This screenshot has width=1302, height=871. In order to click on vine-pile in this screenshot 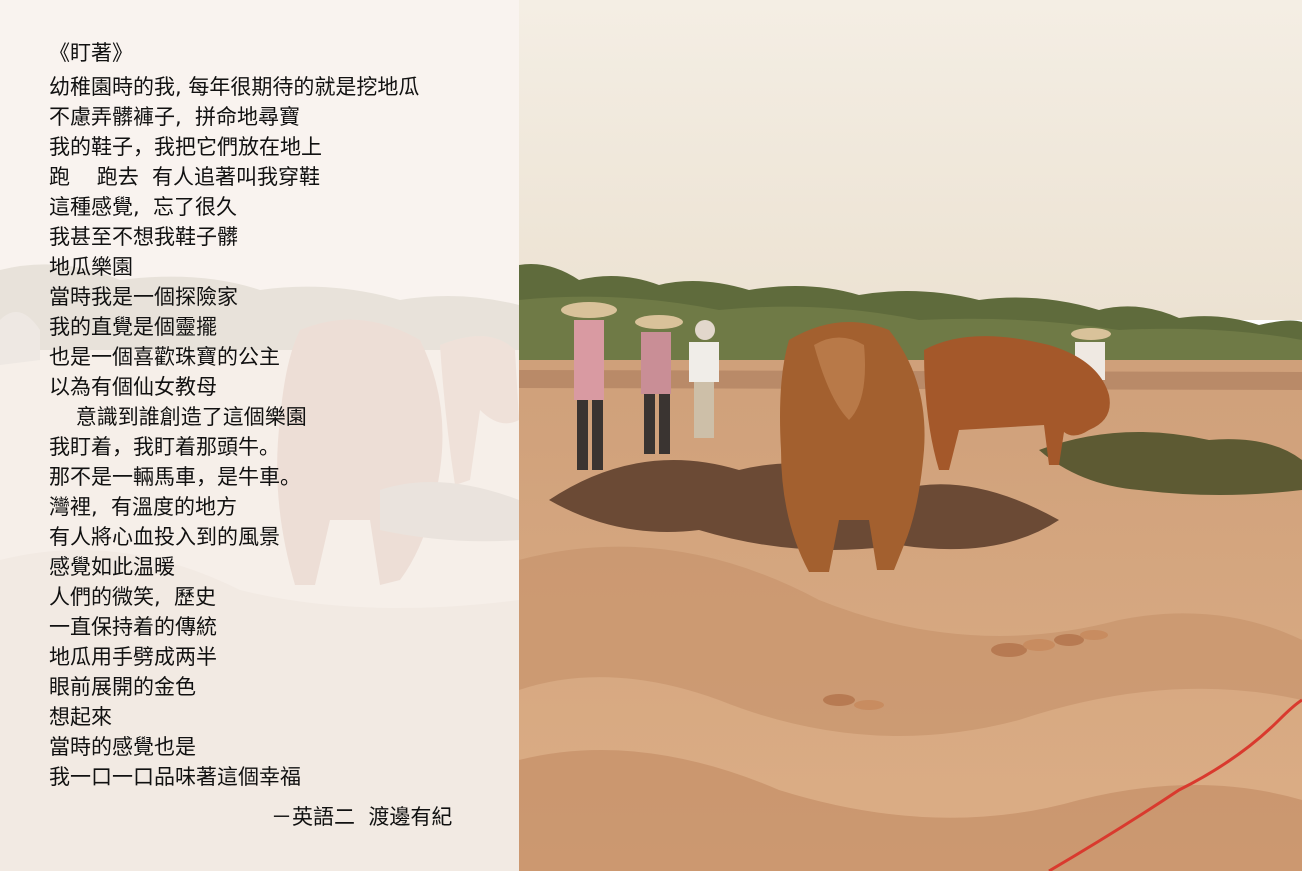, I will do `click(1170, 463)`.